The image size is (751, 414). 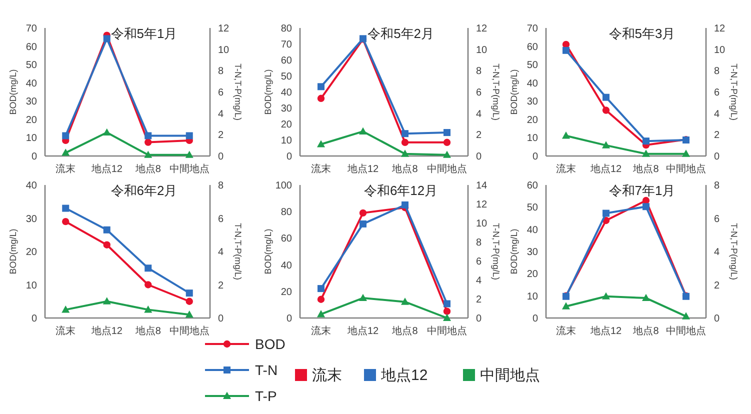 I want to click on y2-tick-label: 14, so click(x=482, y=186).